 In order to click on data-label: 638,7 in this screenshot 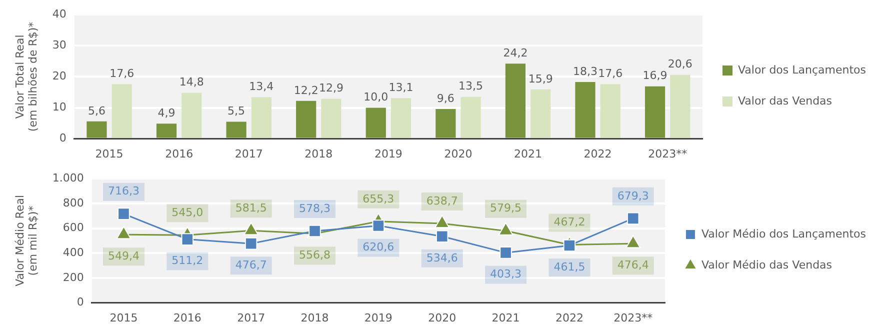, I will do `click(442, 201)`.